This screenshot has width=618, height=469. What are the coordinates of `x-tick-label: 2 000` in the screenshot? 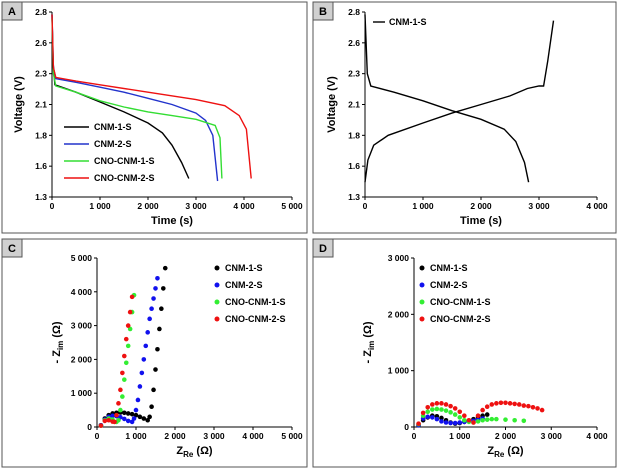 It's located at (175, 436).